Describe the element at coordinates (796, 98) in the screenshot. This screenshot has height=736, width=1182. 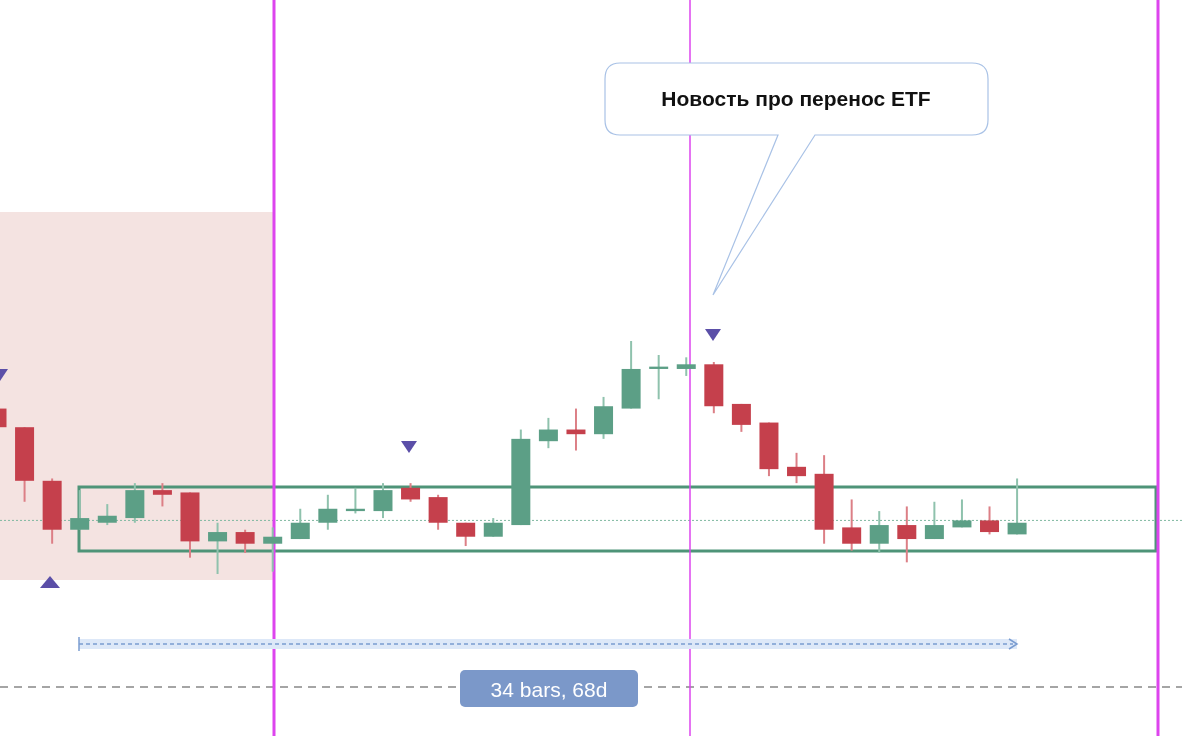
I see `text: Новость про перенос ETF` at that location.